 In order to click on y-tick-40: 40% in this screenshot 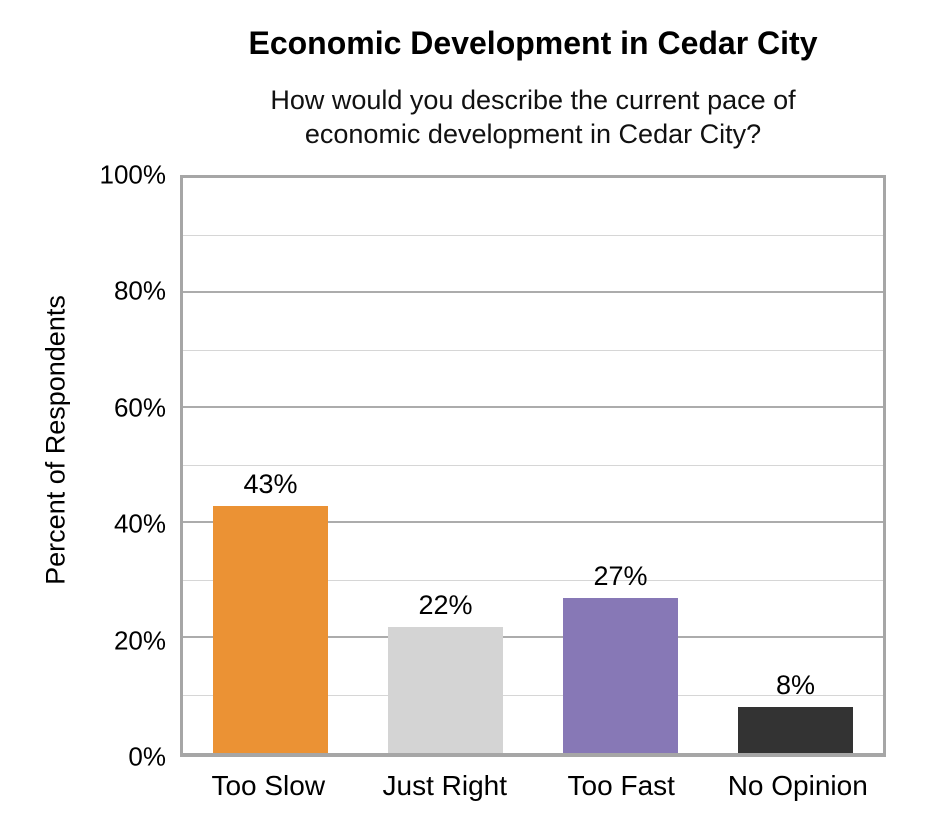, I will do `click(139, 523)`.